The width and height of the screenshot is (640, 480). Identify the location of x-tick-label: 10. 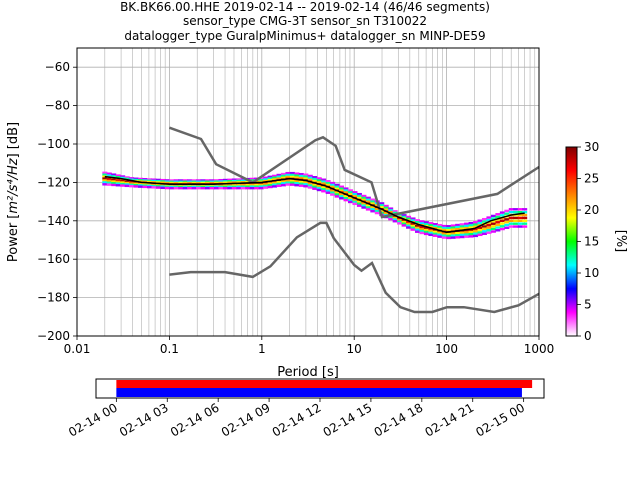
(354, 349).